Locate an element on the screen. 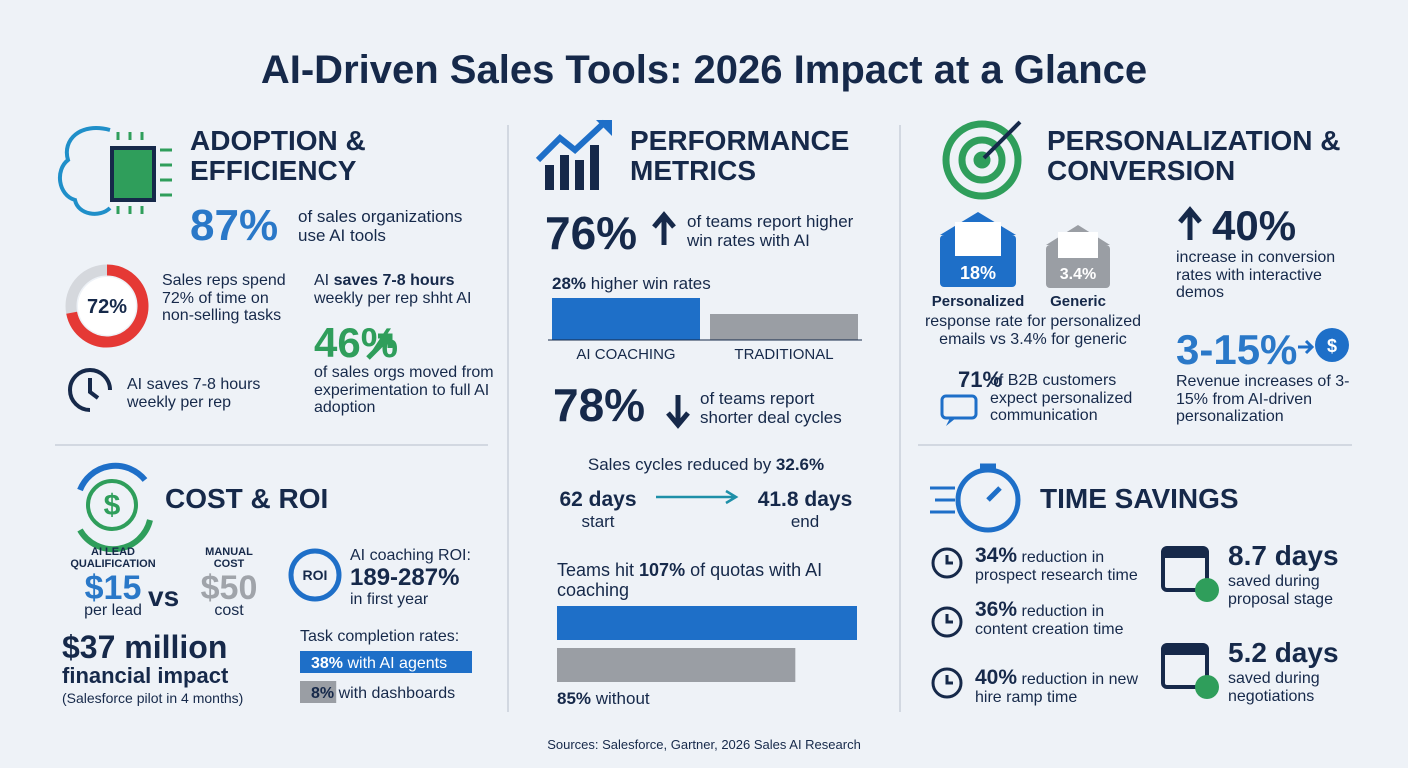 Image resolution: width=1408 pixels, height=768 pixels. stat: 3-15% is located at coordinates (1237, 349).